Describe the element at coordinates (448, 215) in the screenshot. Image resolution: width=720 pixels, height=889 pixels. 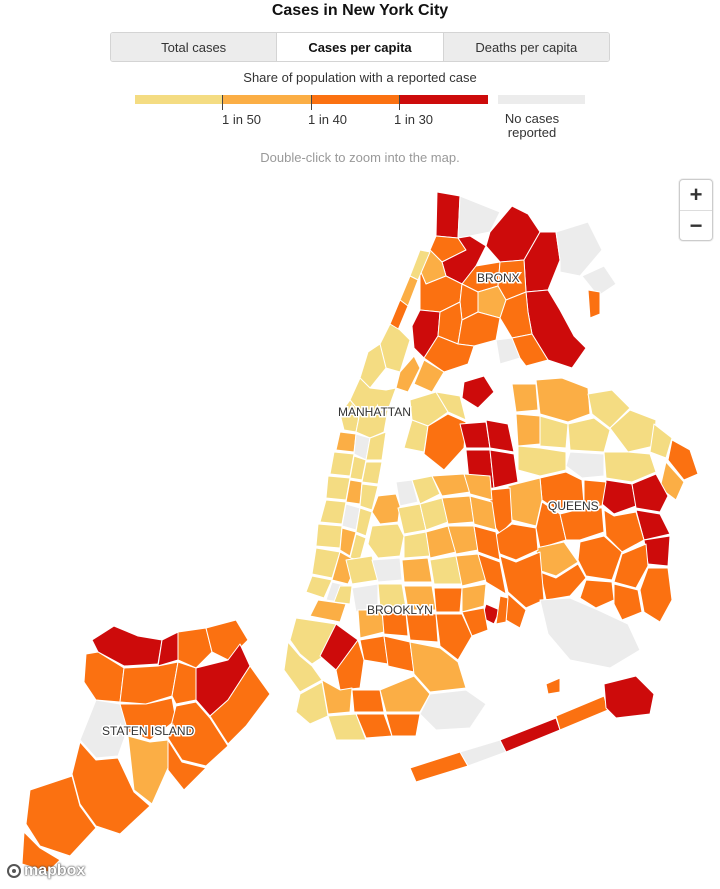
I see `bronx-riverdale-zip` at that location.